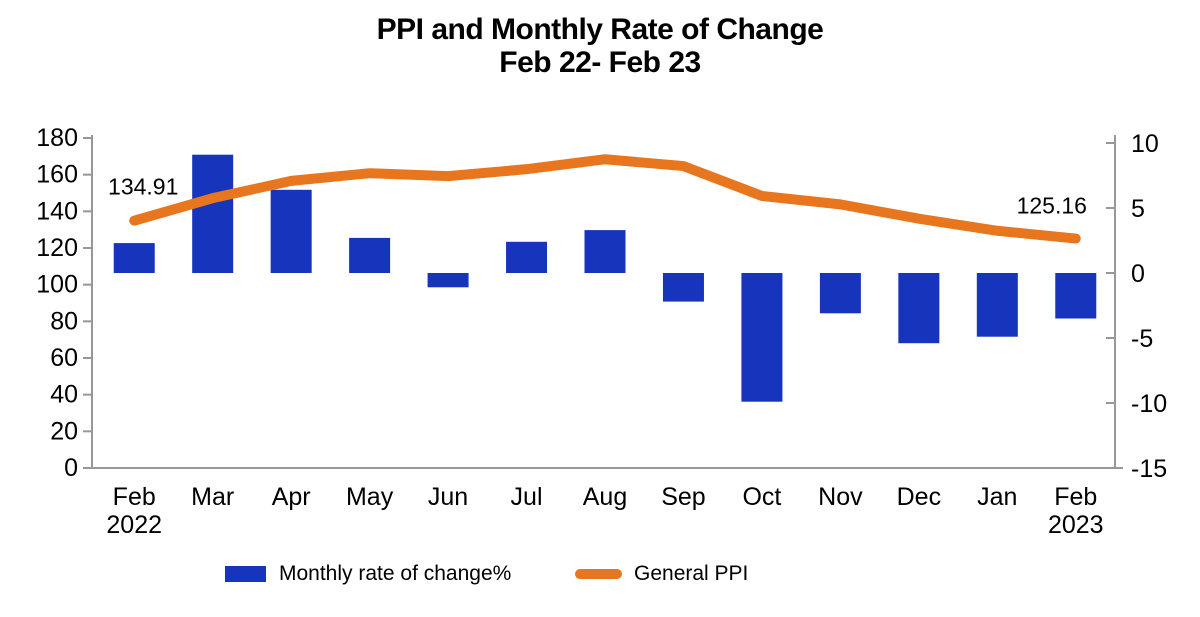  I want to click on legend-bar-swatch-icon, so click(245, 574).